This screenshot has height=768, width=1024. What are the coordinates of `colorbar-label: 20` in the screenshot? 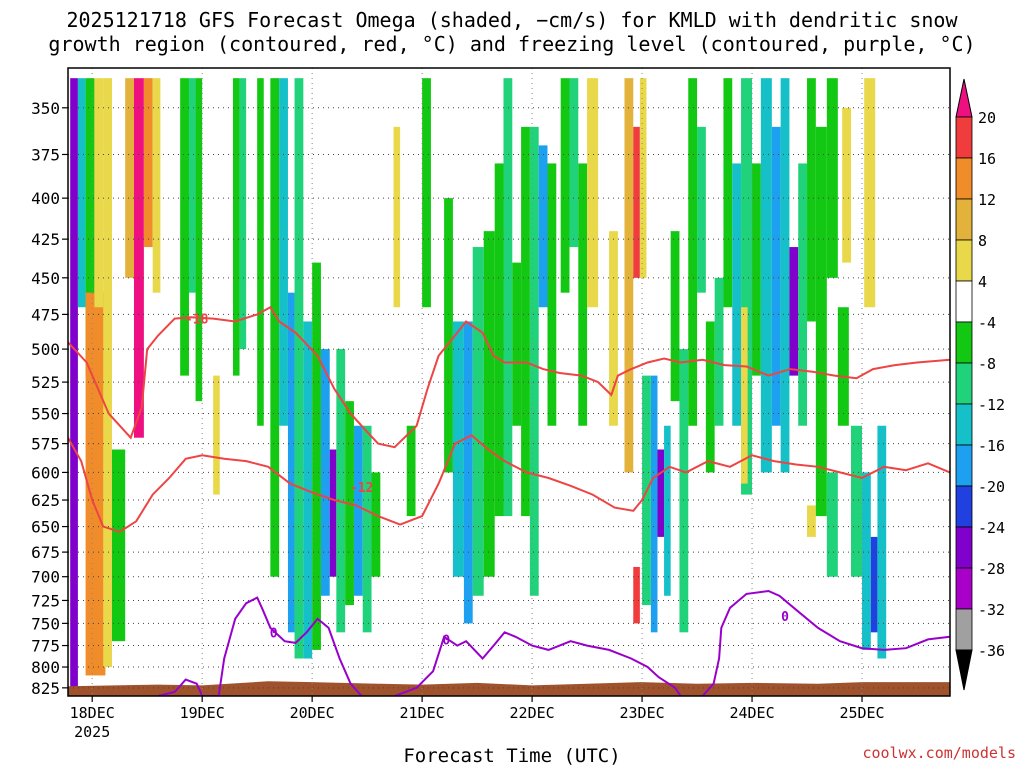 It's located at (987, 118).